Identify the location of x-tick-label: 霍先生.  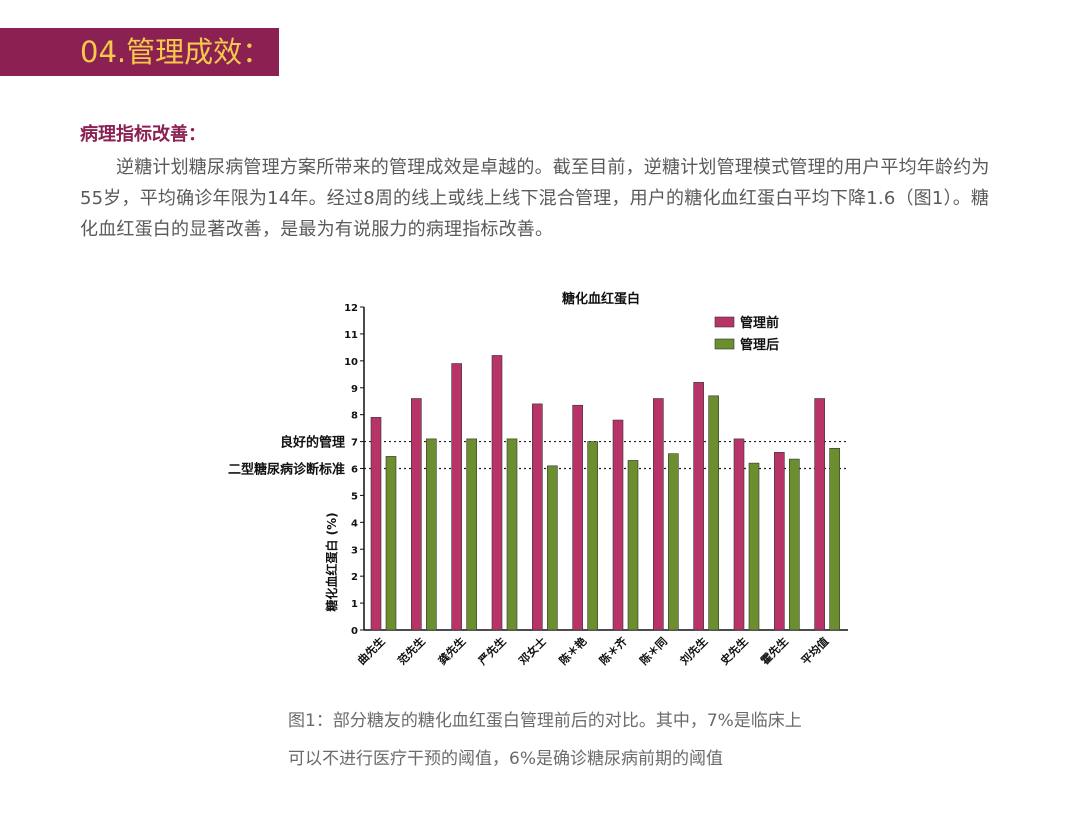
(774, 650).